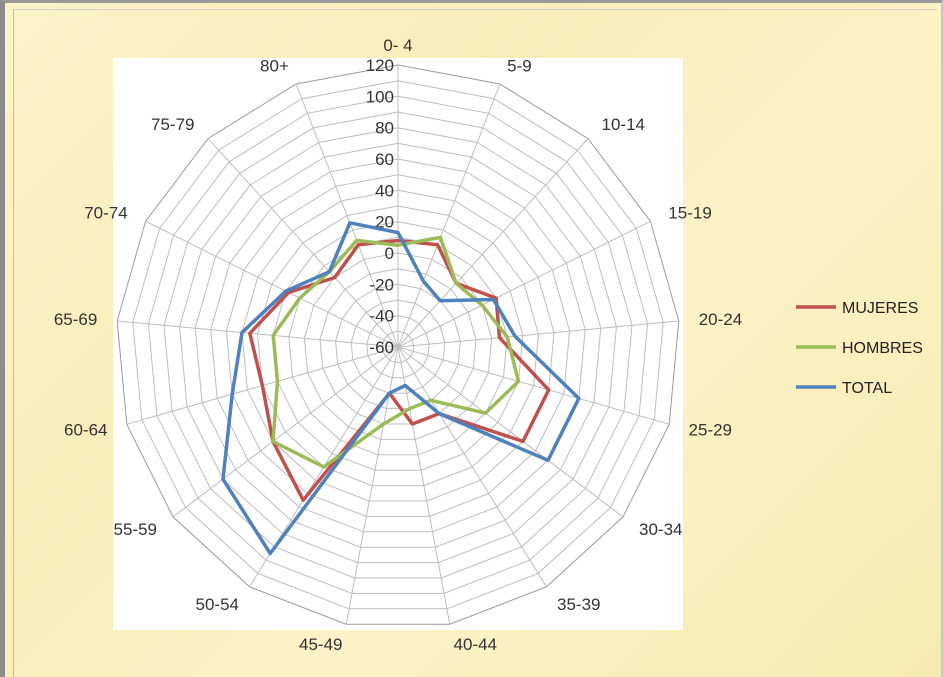 The height and width of the screenshot is (677, 943). Describe the element at coordinates (381, 316) in the screenshot. I see `tick-label: -40` at that location.